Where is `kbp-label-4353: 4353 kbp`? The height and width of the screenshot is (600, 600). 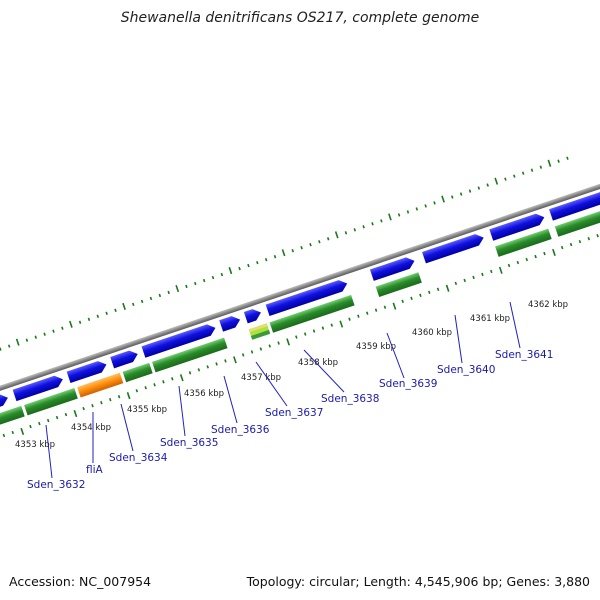
kbp-label-4353: 4353 kbp is located at coordinates (35, 445).